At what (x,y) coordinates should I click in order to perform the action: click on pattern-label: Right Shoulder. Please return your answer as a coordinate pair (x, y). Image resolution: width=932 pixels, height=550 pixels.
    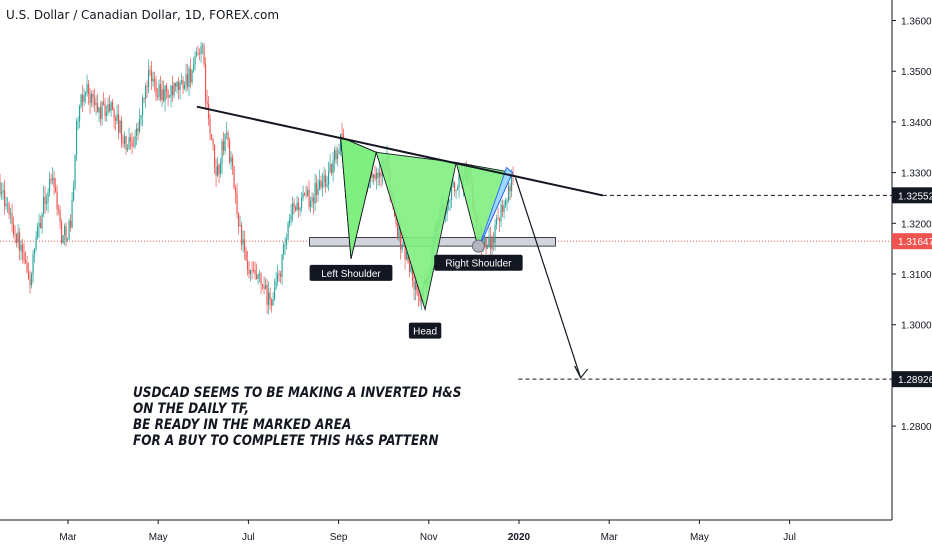
    Looking at the image, I should click on (478, 264).